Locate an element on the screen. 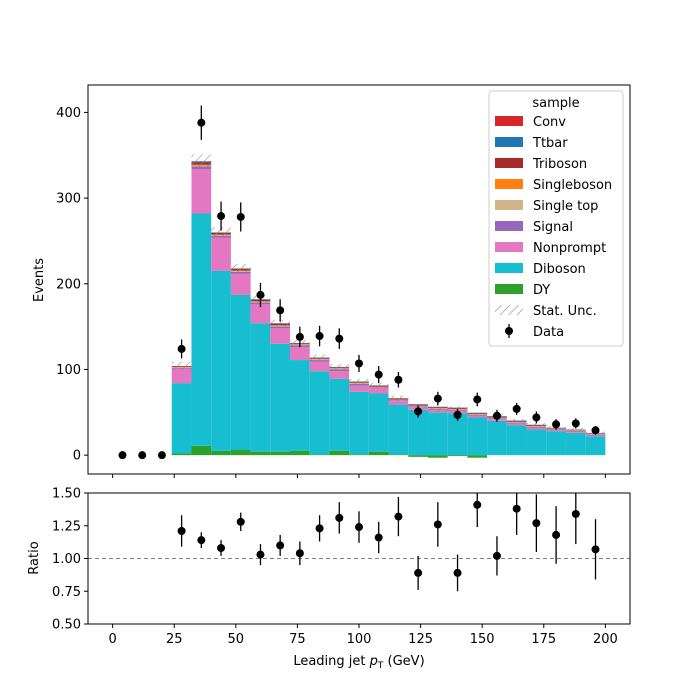  y-tick-label: 100 is located at coordinates (68, 370).